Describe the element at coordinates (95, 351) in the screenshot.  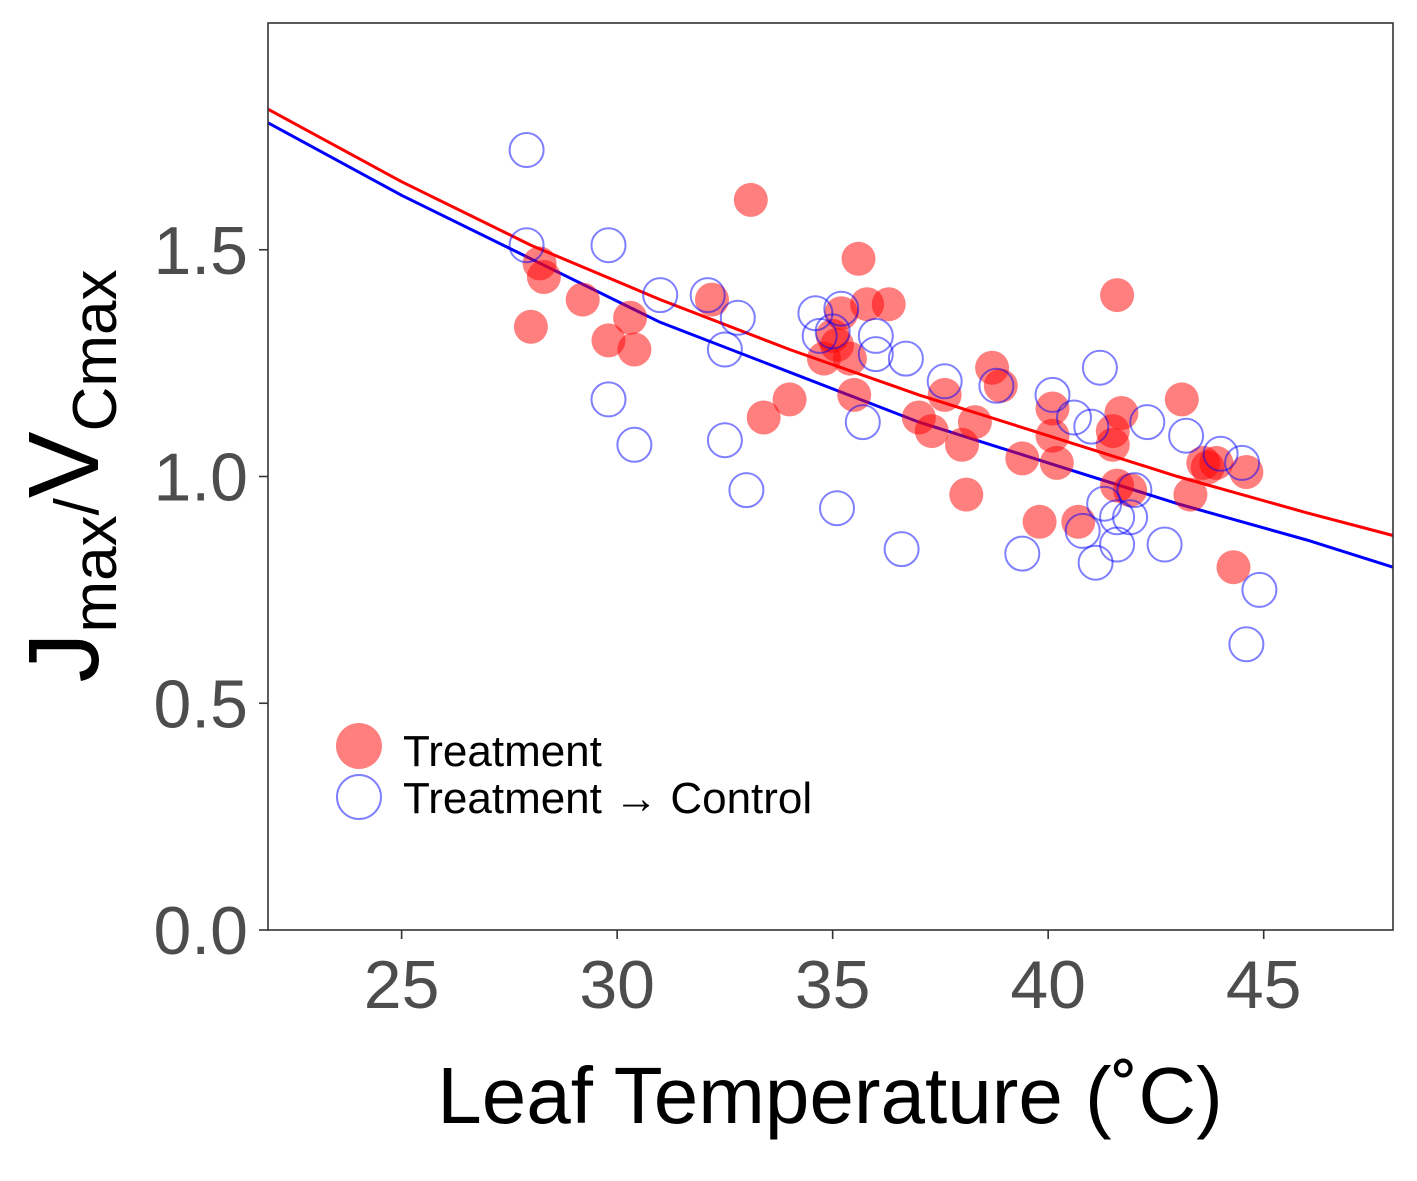
I see `y-axis-title-v-sub: Cmax` at that location.